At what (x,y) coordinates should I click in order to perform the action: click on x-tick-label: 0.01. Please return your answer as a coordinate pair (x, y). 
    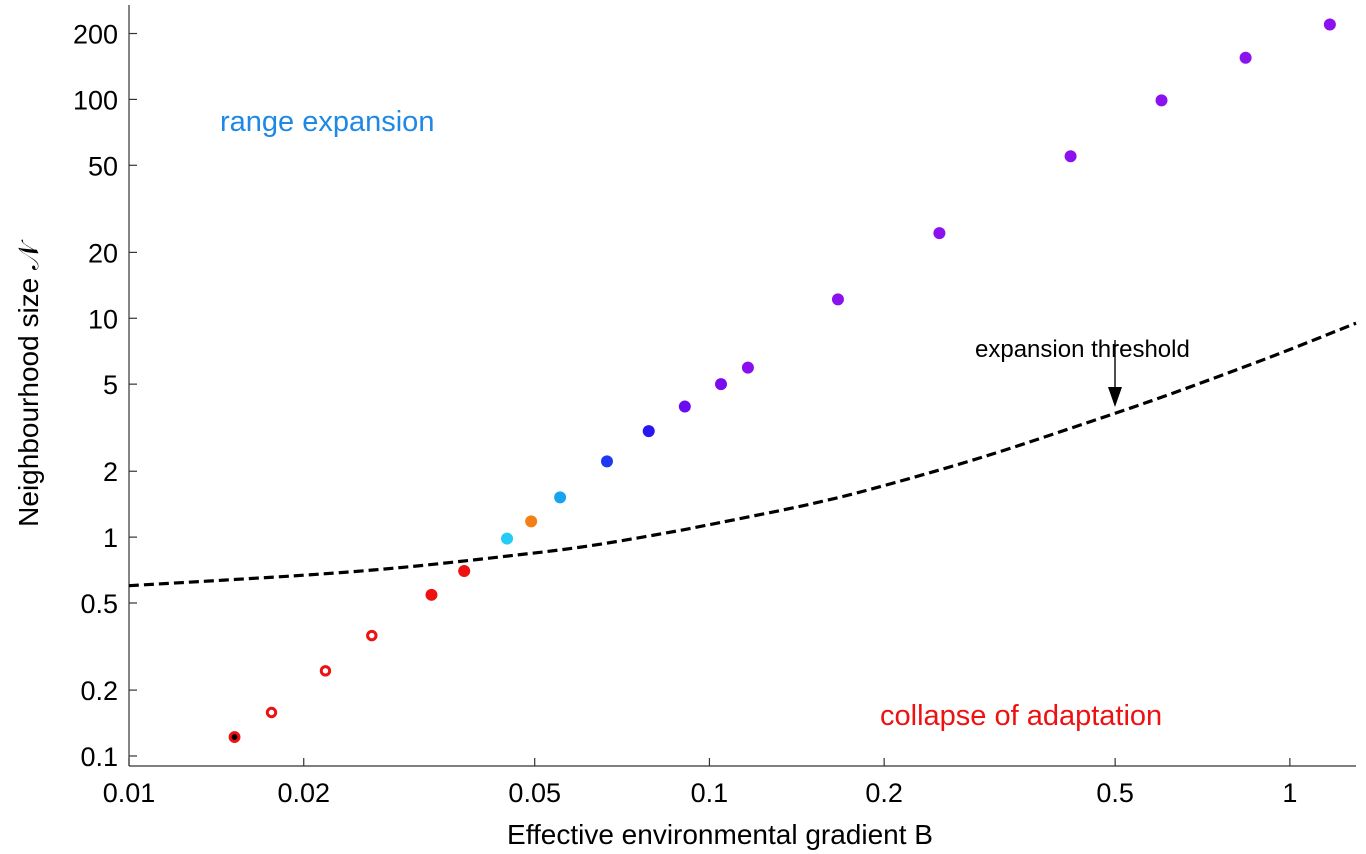
    Looking at the image, I should click on (129, 793).